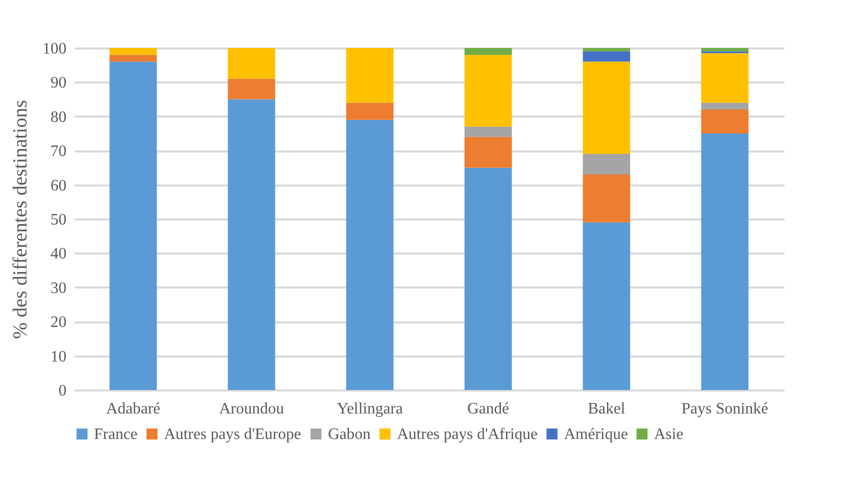  What do you see at coordinates (21, 220) in the screenshot?
I see `y-axis-title: % des differentes destinations` at bounding box center [21, 220].